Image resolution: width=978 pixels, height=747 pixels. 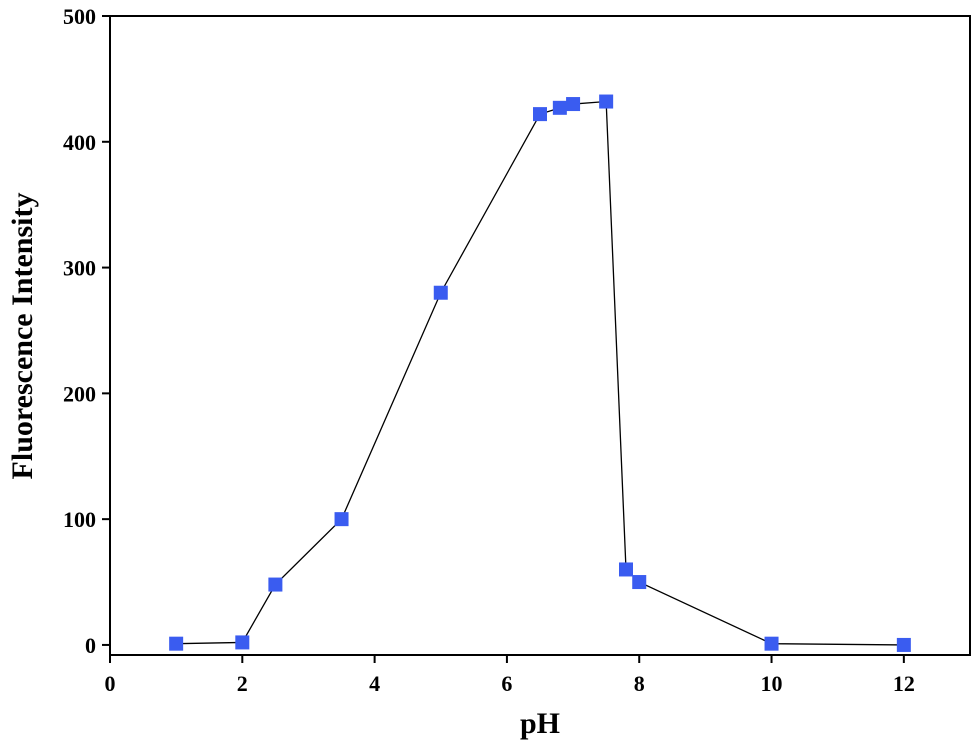 What do you see at coordinates (904, 683) in the screenshot?
I see `x-tick-label: 12` at bounding box center [904, 683].